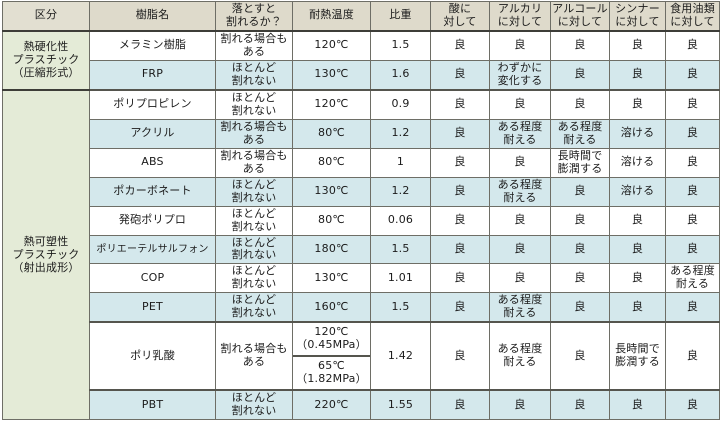 The image size is (720, 422). Describe the element at coordinates (254, 226) in the screenshot. I see `drop-line2: 割れない` at that location.